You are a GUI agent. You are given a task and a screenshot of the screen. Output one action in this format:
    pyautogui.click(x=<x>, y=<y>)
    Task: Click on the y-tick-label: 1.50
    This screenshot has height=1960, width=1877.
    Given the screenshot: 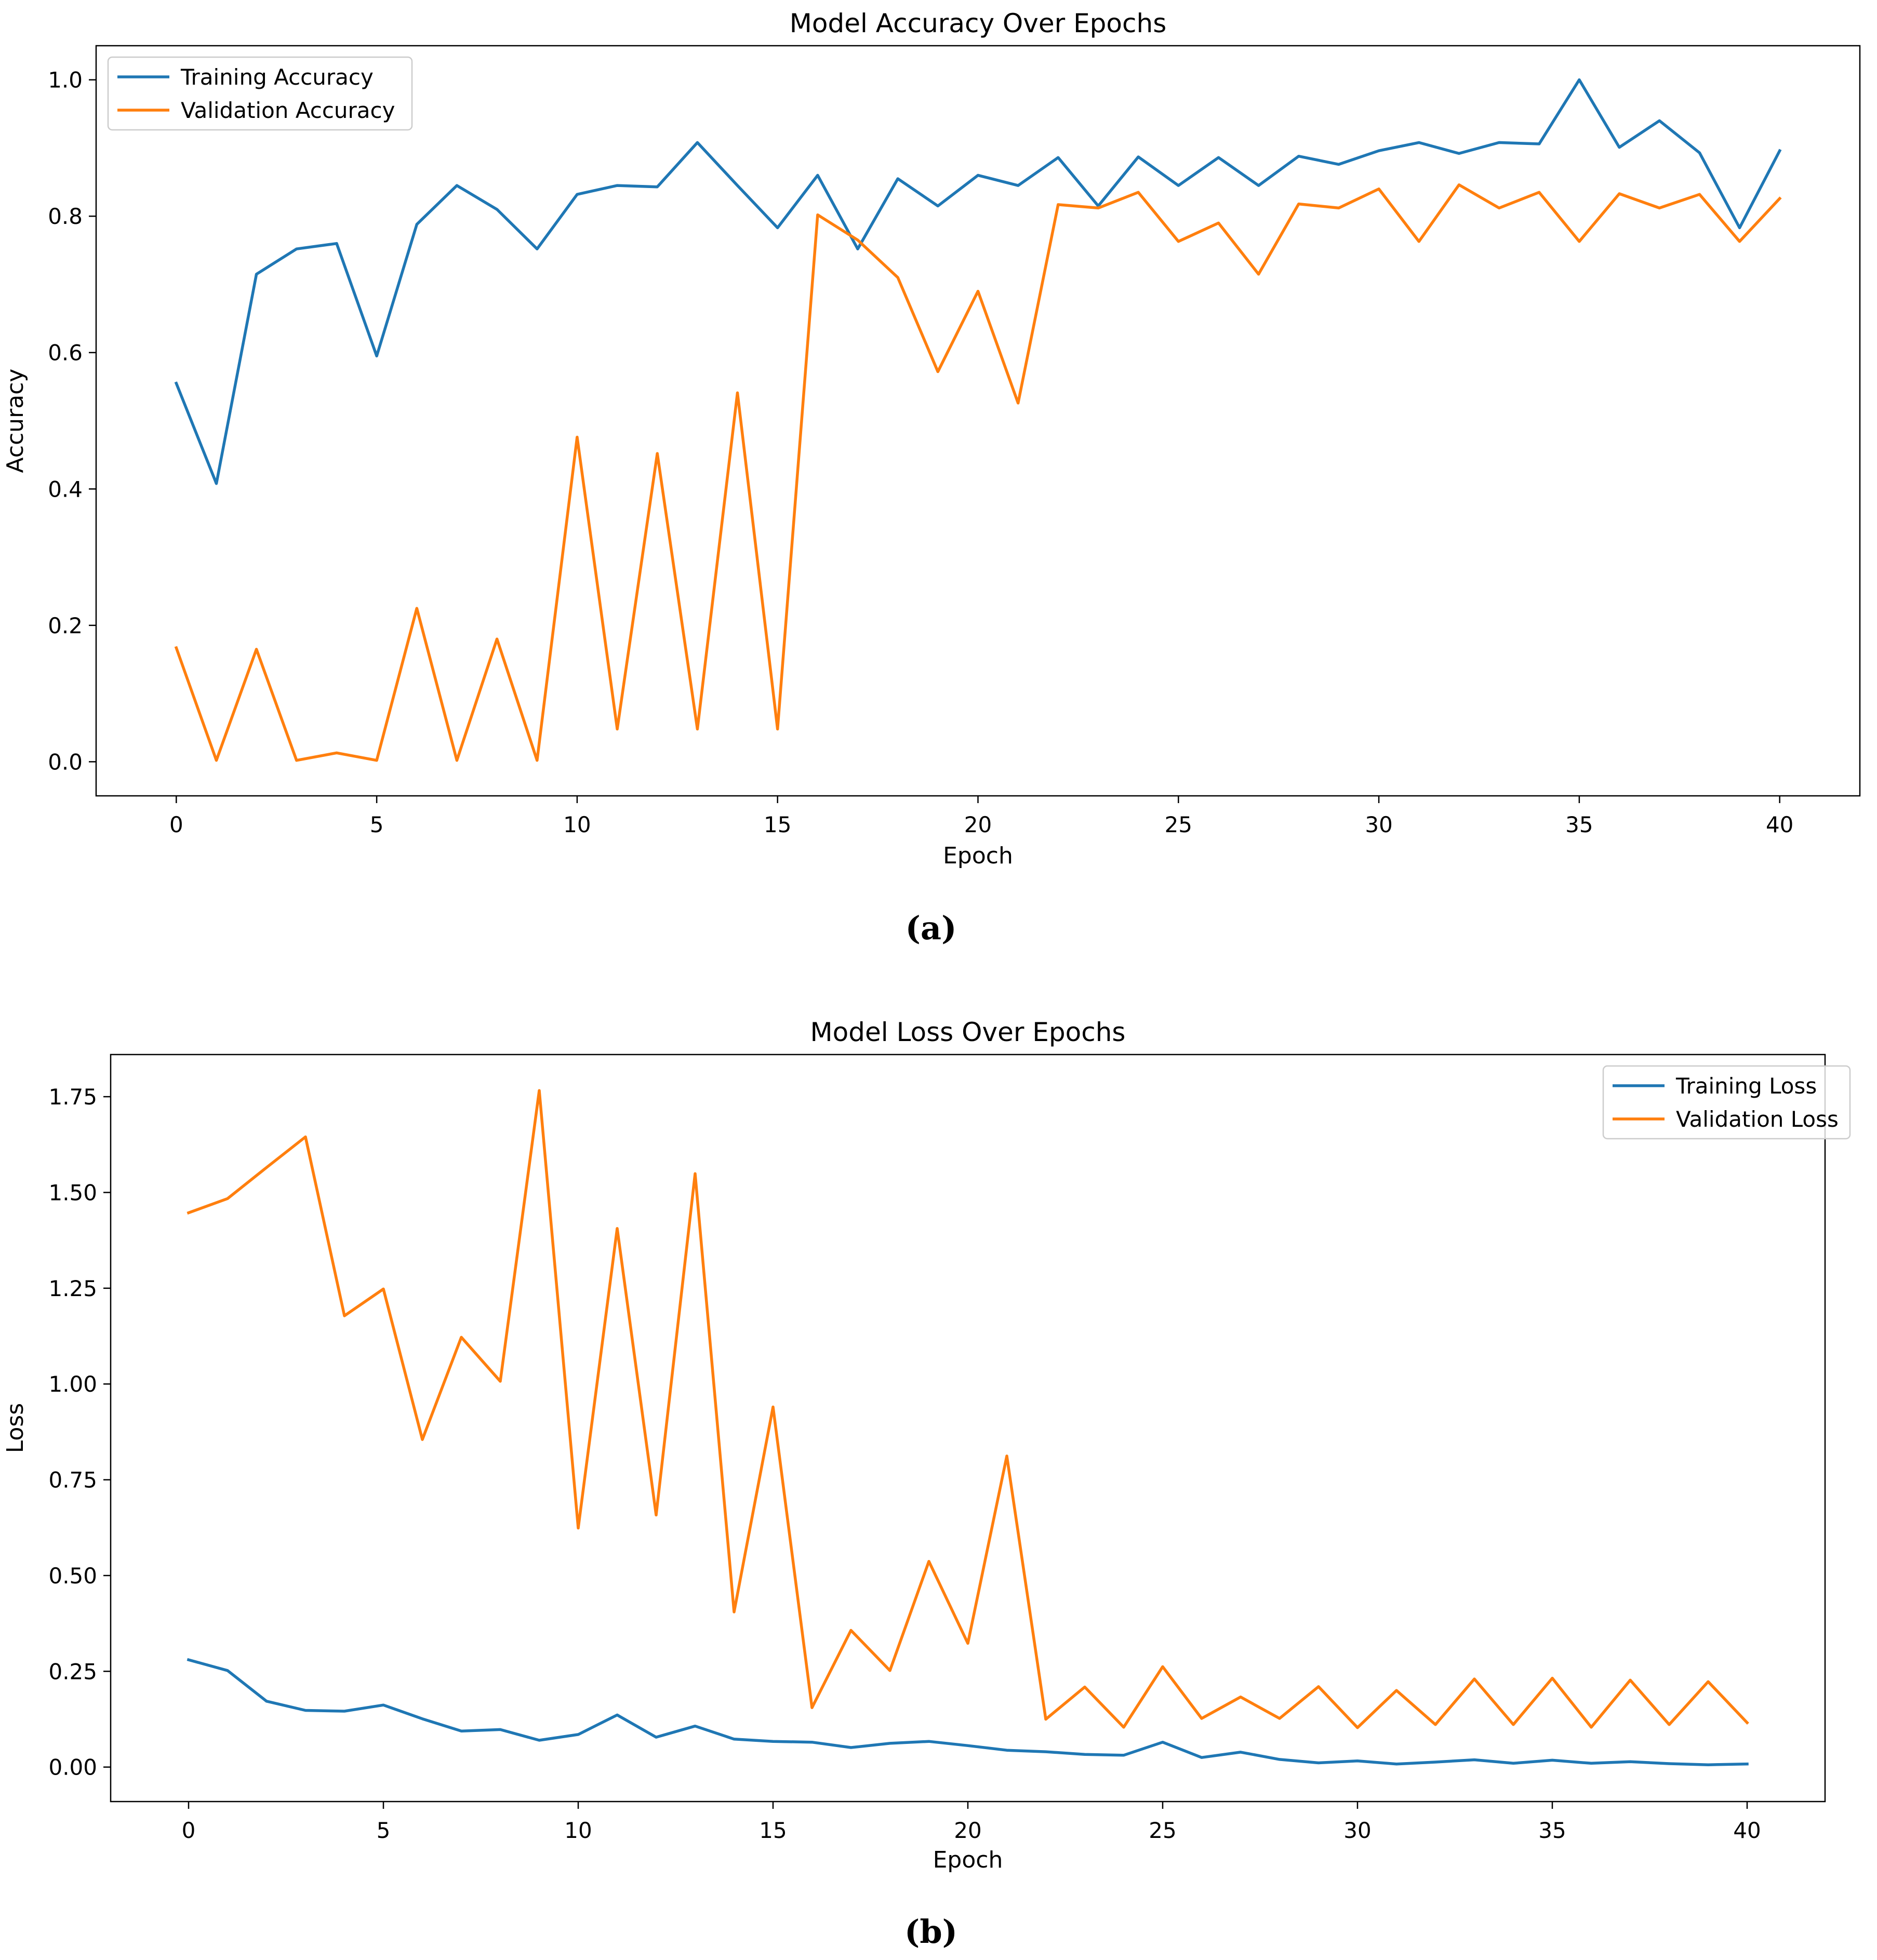 What is the action you would take?
    pyautogui.click(x=72, y=1192)
    